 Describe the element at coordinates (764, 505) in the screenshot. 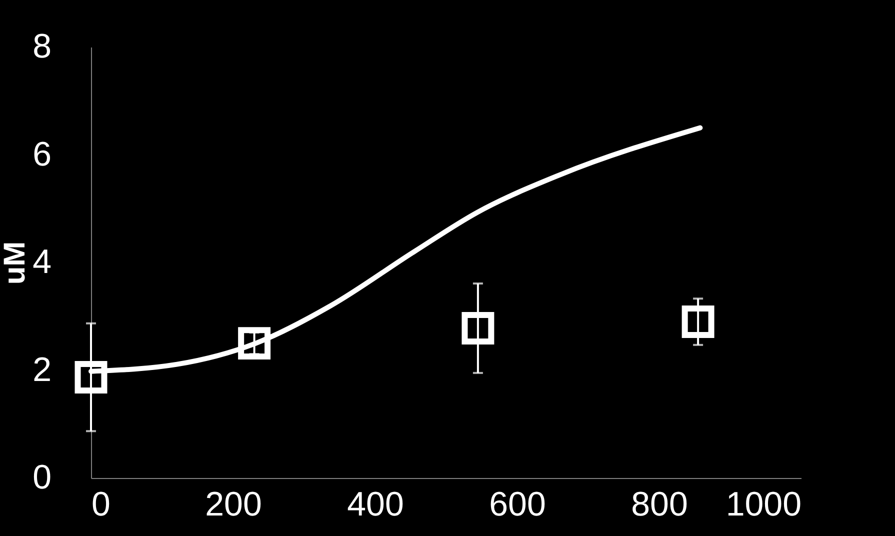

I see `x-tick-label: 1000` at that location.